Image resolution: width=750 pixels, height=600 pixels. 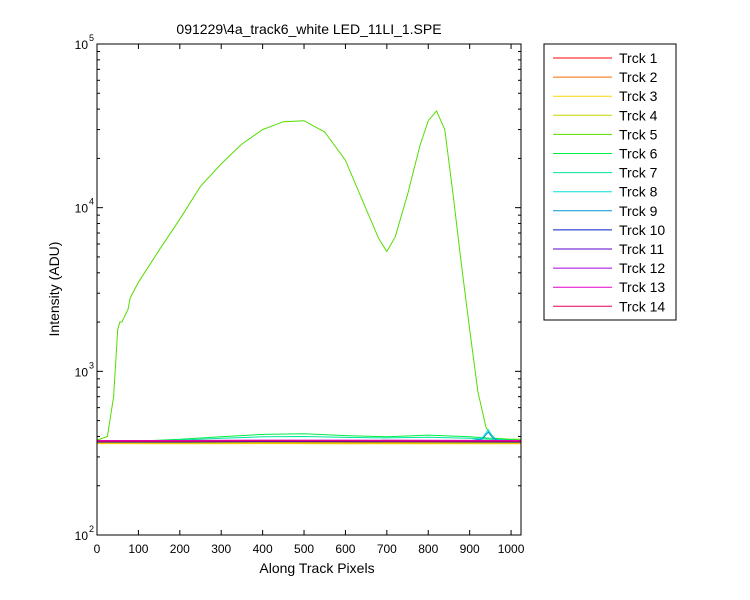 I want to click on legend-label-8: Trck 8, so click(x=638, y=192).